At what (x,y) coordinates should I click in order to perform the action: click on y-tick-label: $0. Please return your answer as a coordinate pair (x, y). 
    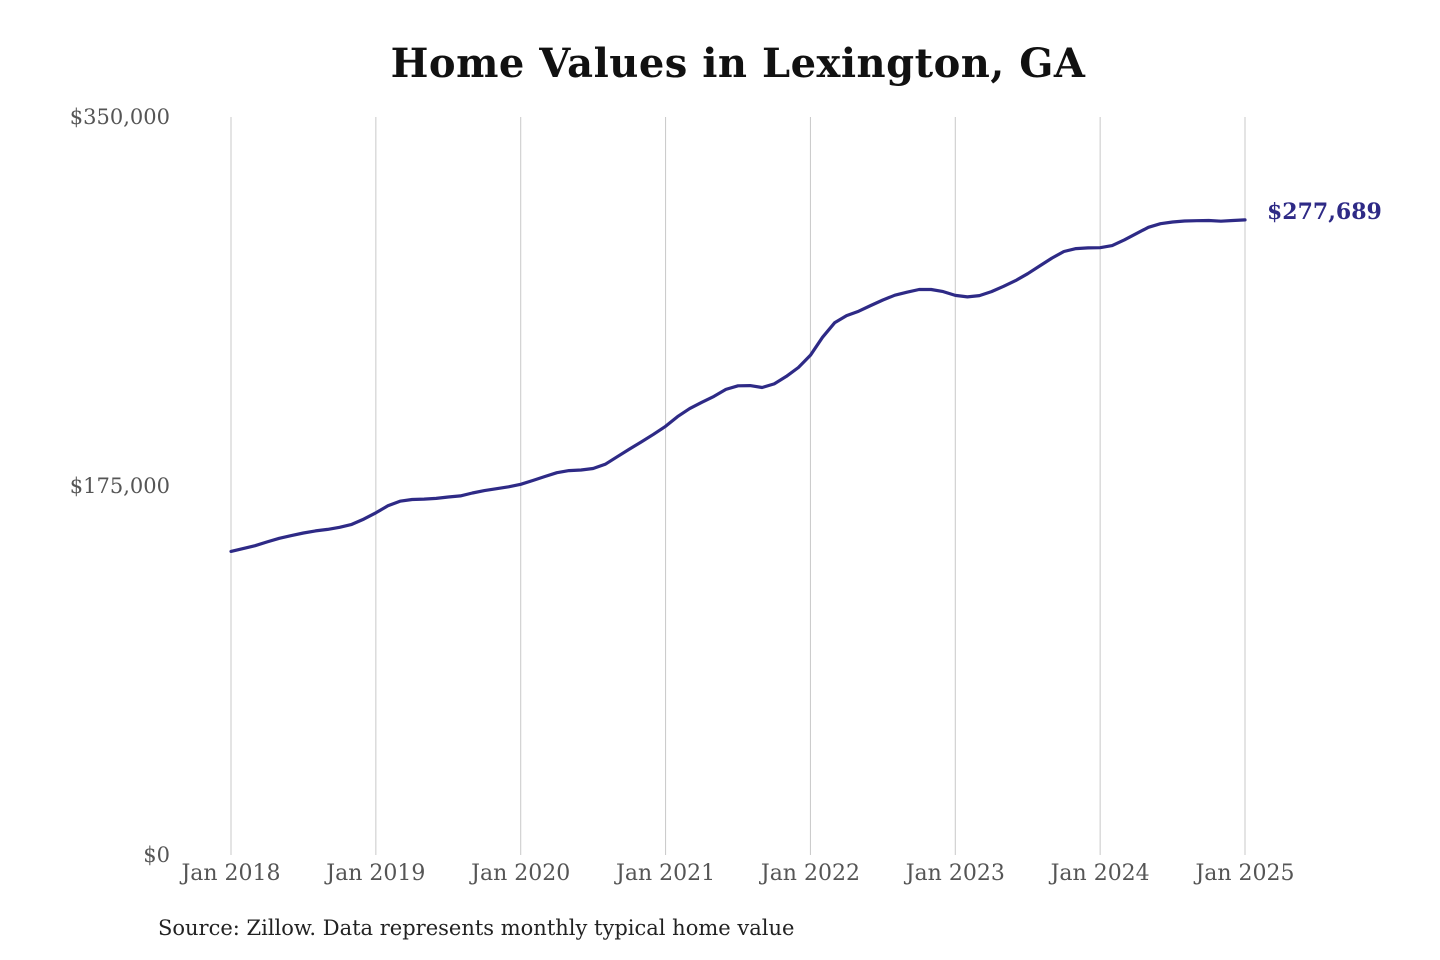
    Looking at the image, I should click on (156, 855).